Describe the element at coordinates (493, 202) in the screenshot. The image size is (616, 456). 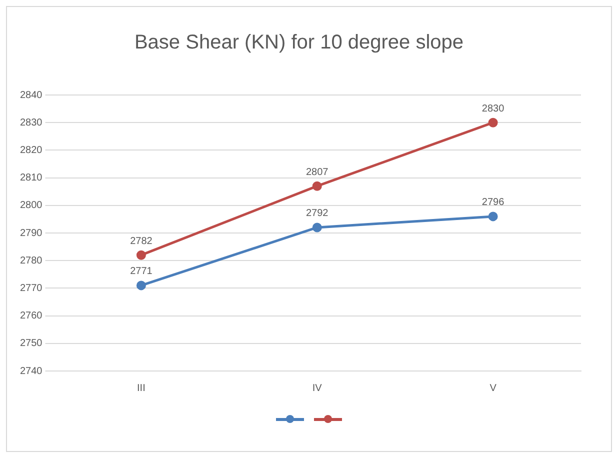
I see `data-label: 2796` at that location.